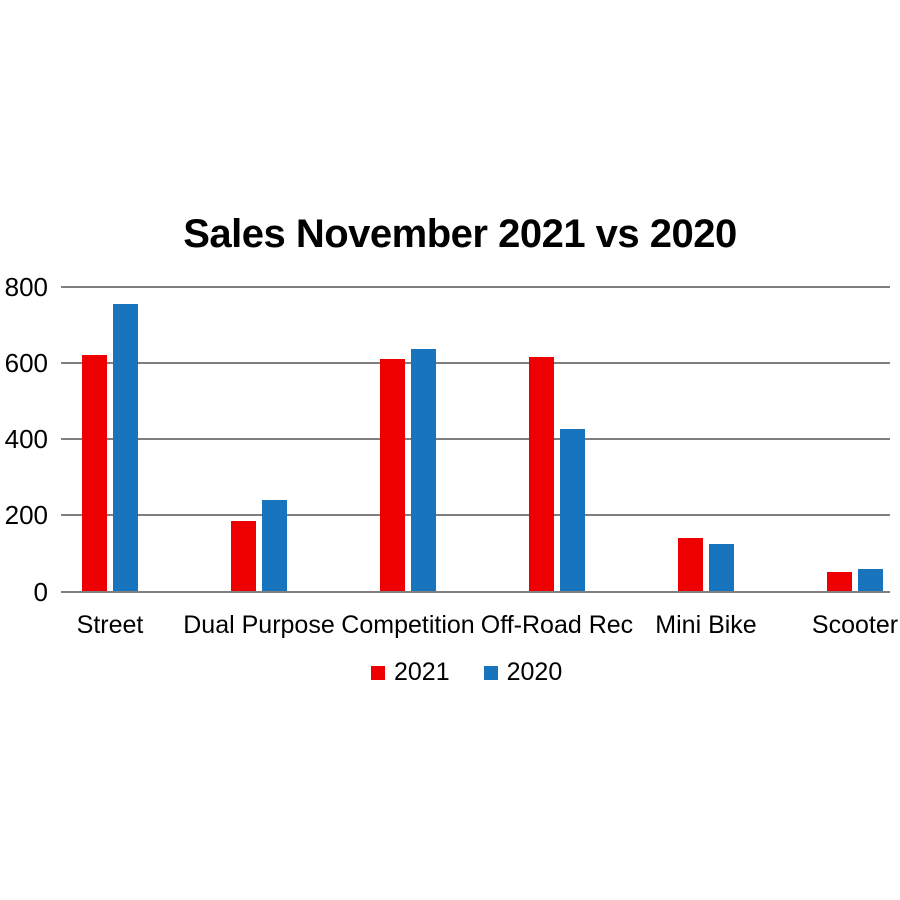  Describe the element at coordinates (274, 546) in the screenshot. I see `bar-2020-dual-purpose` at that location.